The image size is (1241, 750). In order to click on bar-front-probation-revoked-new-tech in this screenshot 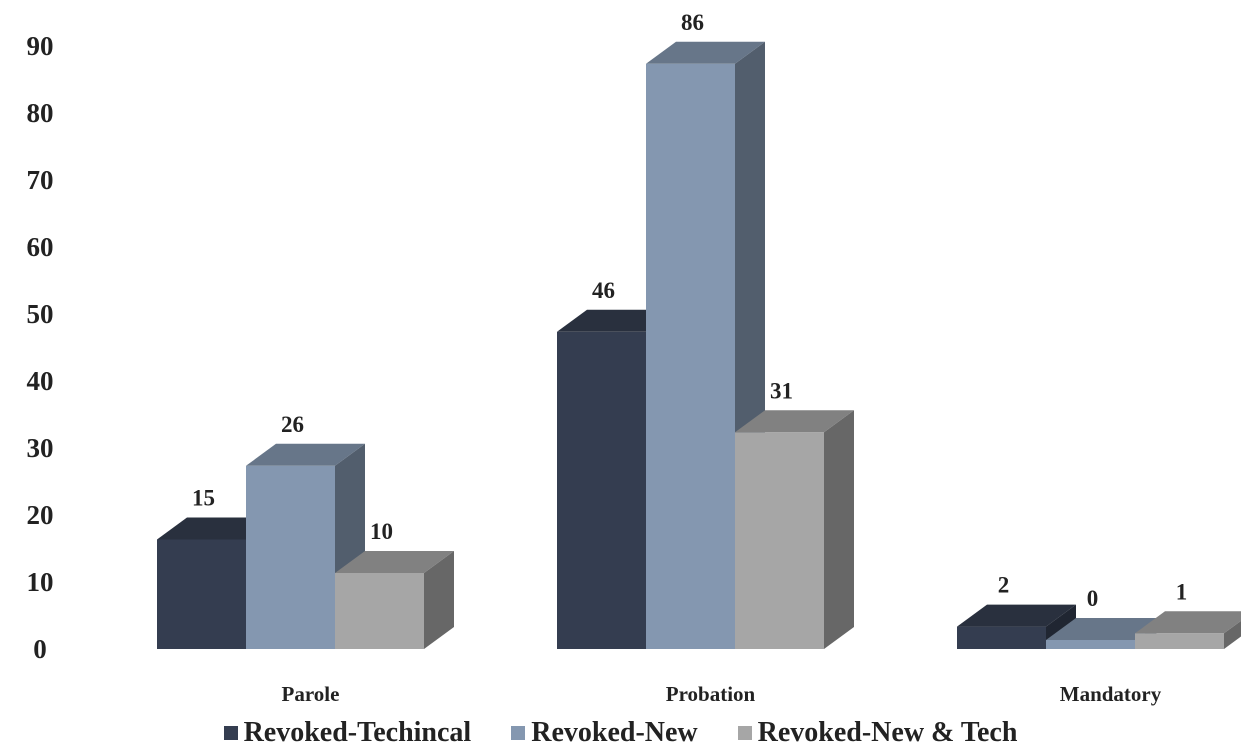, I will do `click(779, 540)`.